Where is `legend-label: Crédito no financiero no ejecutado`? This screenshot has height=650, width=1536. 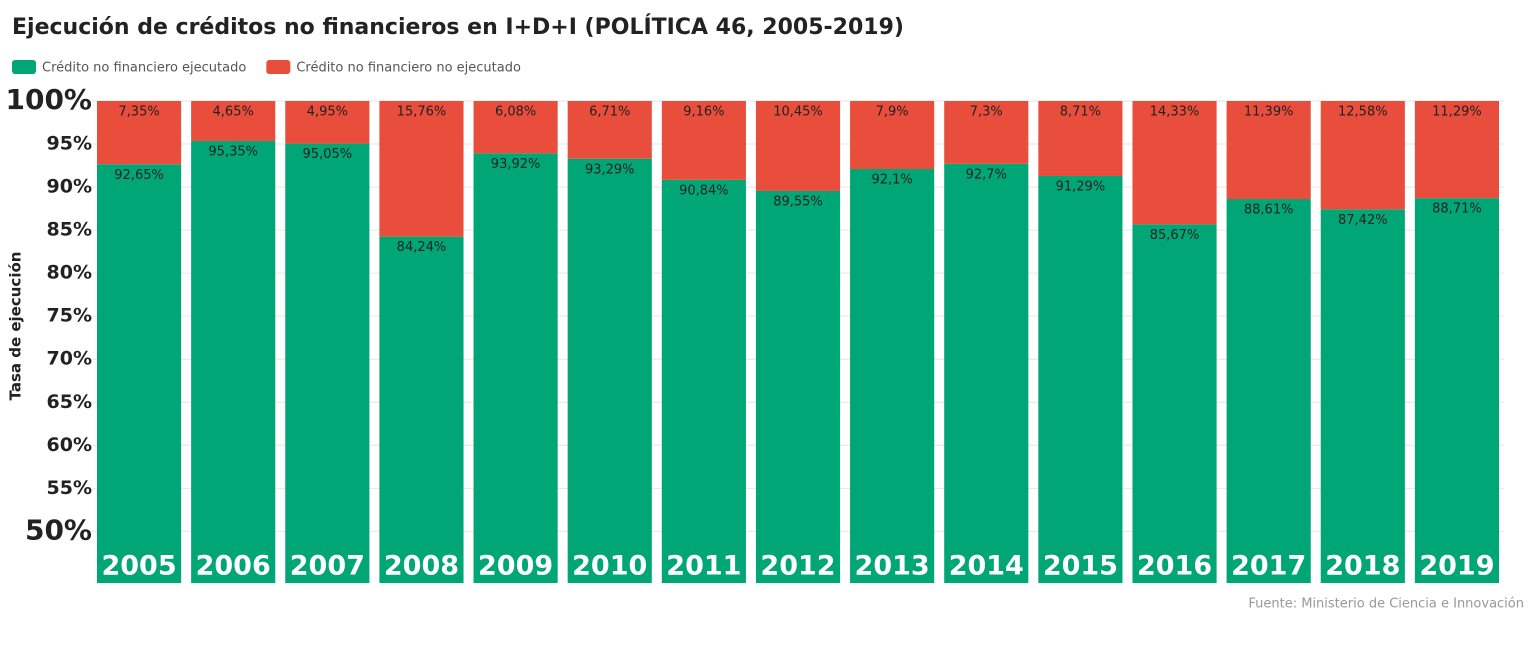
legend-label: Crédito no financiero no ejecutado is located at coordinates (408, 68).